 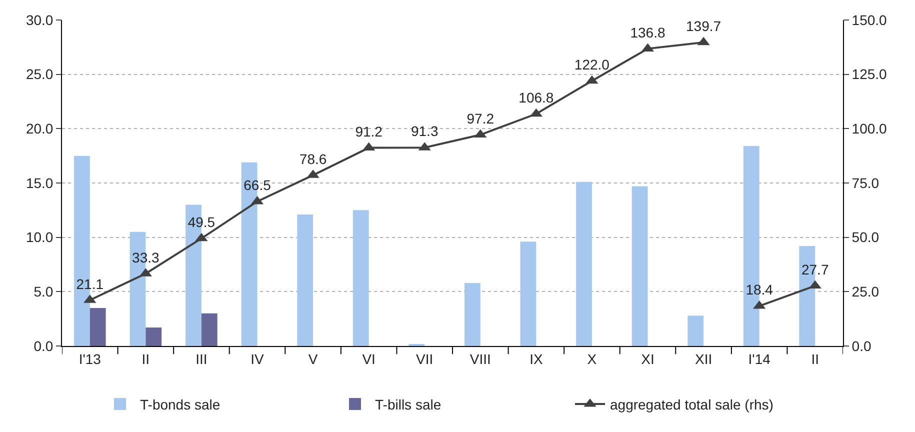 I want to click on y-tick-label: 5.0, so click(x=44, y=292).